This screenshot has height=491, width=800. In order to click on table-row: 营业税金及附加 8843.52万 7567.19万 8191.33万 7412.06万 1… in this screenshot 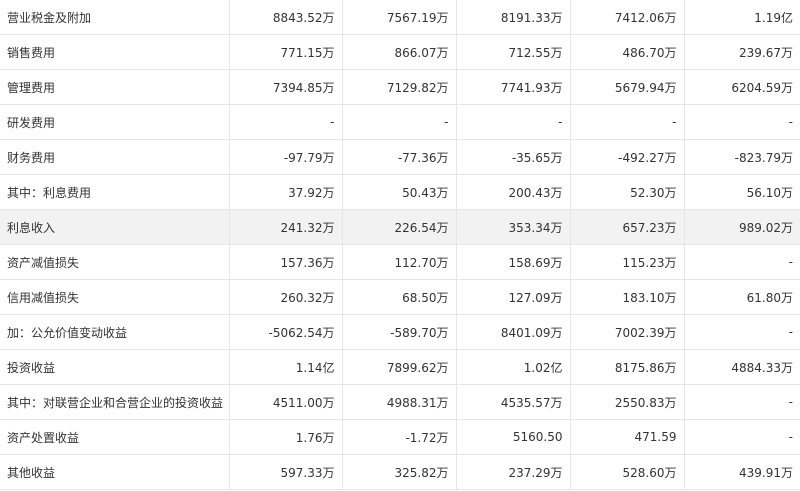, I will do `click(400, 17)`.